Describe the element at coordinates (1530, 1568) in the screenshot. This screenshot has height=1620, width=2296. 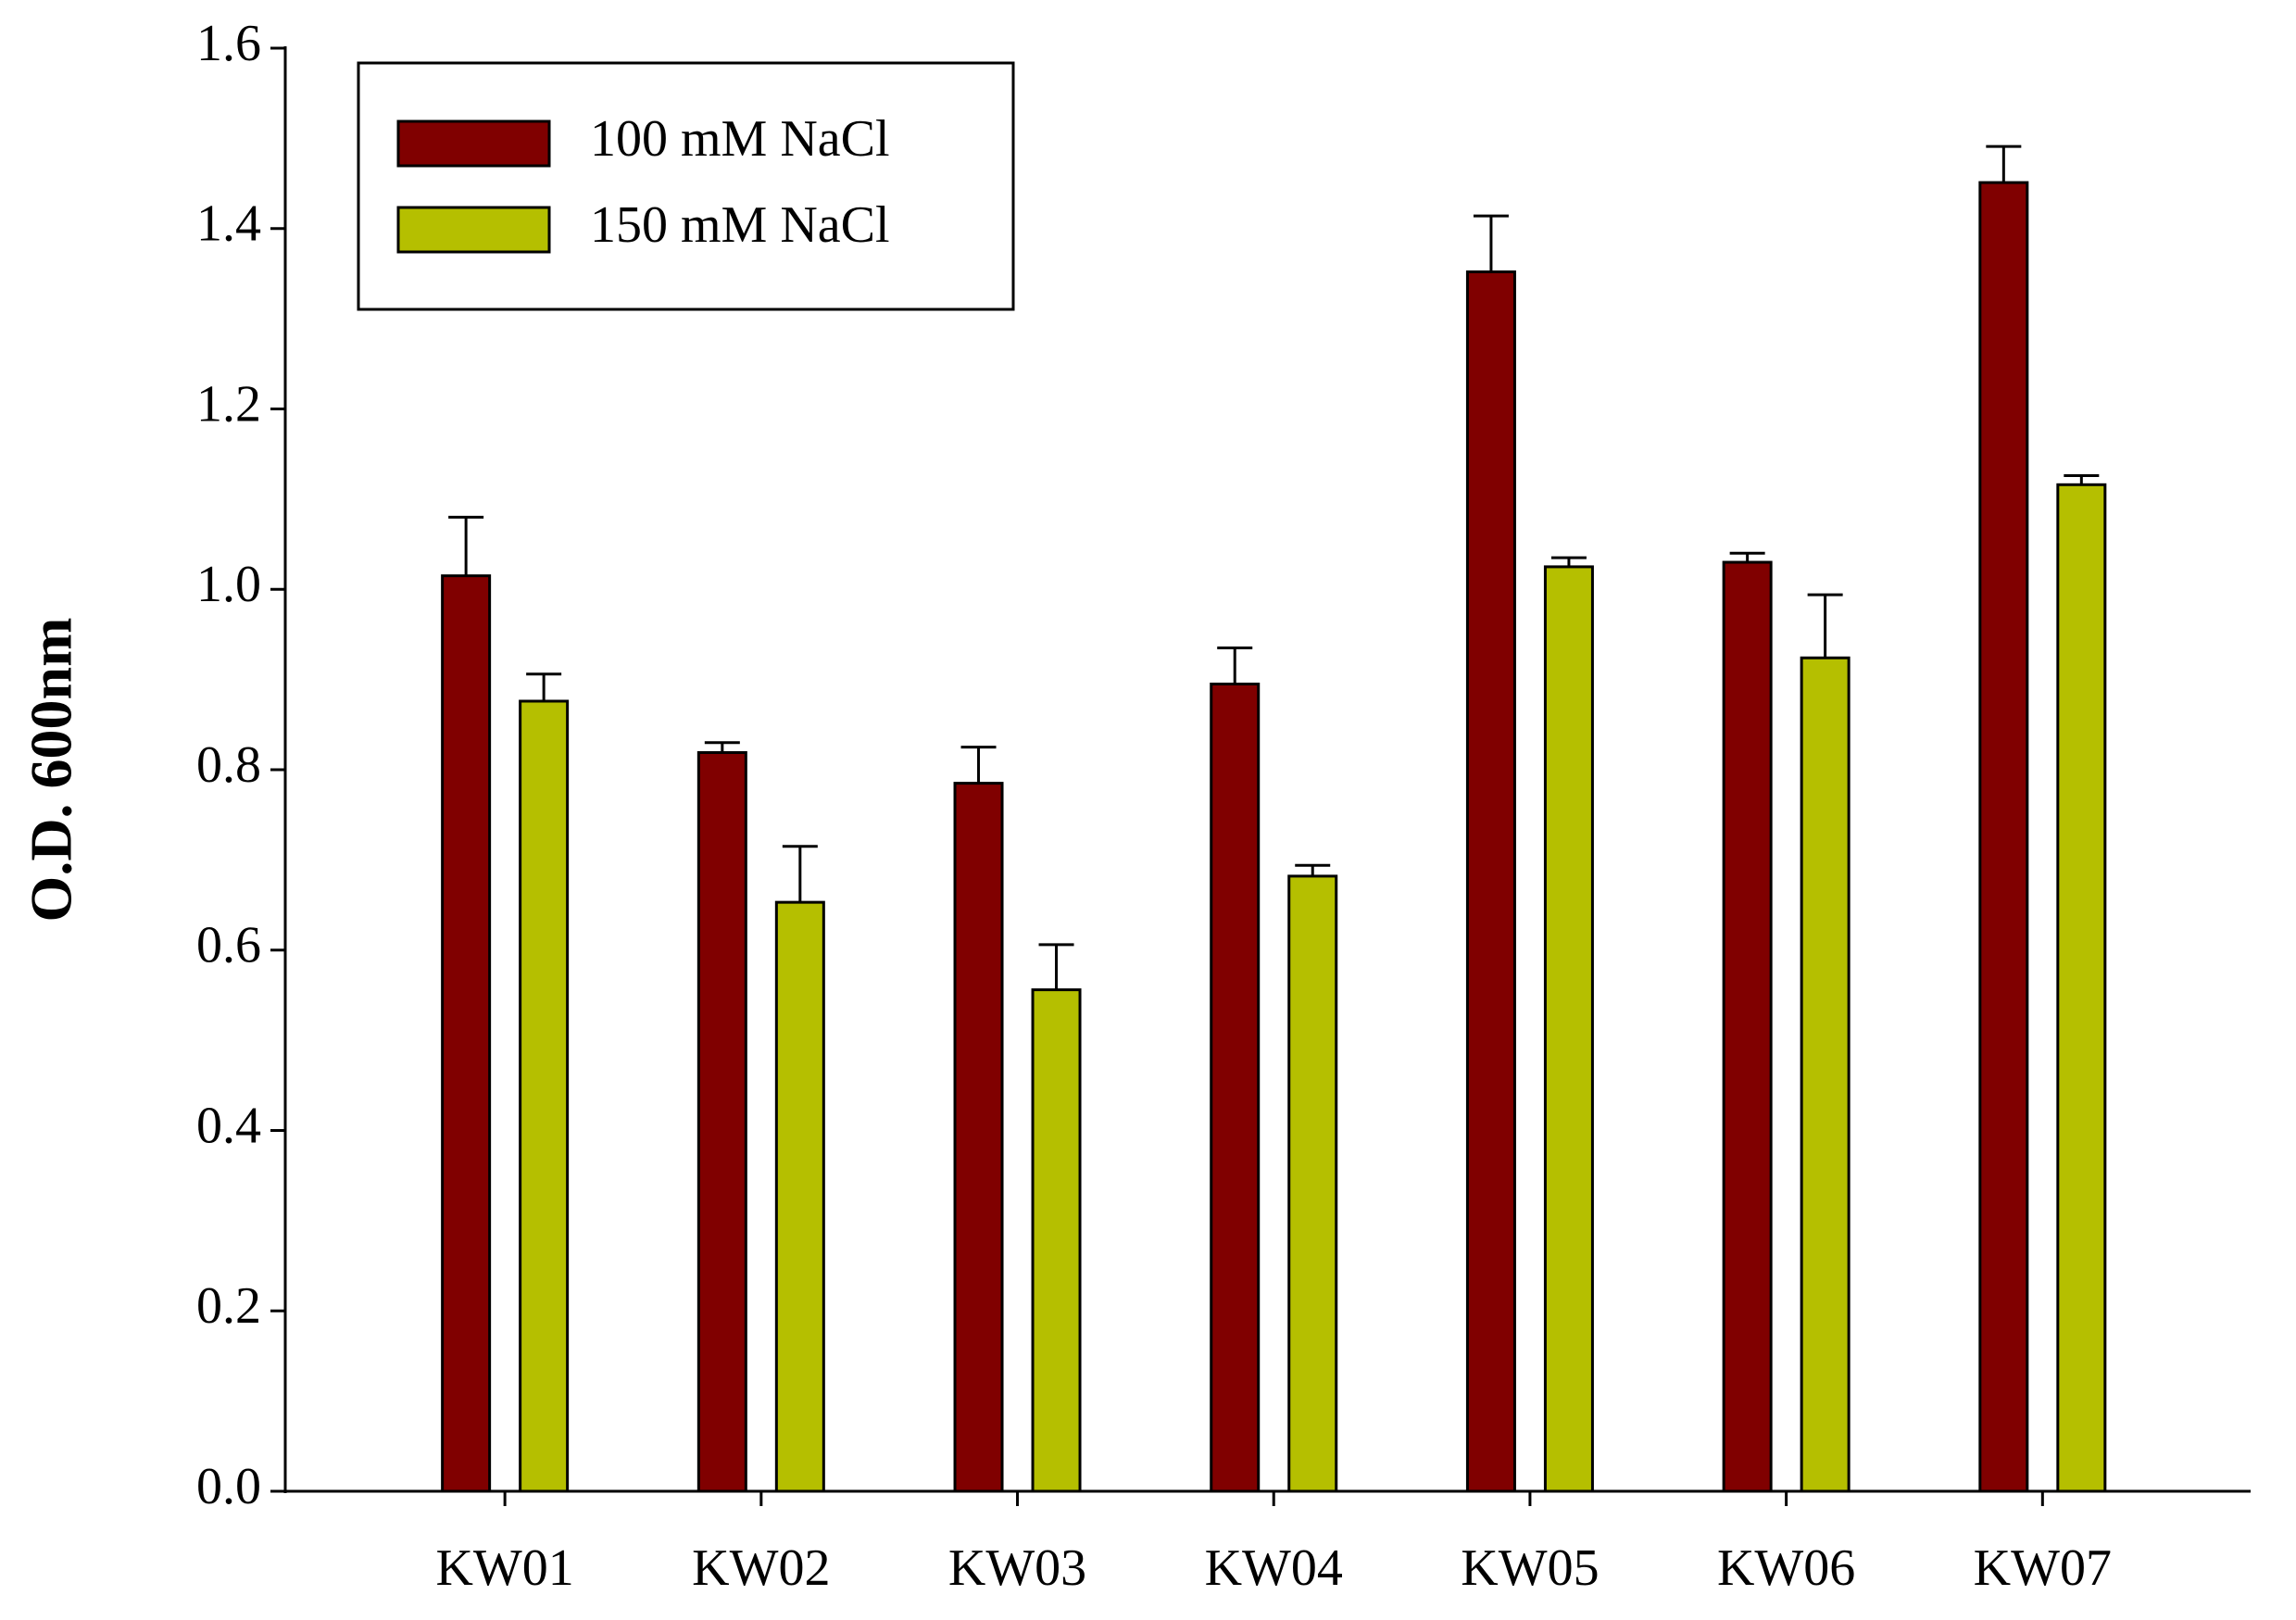
I see `x-tick-label: KW05` at that location.